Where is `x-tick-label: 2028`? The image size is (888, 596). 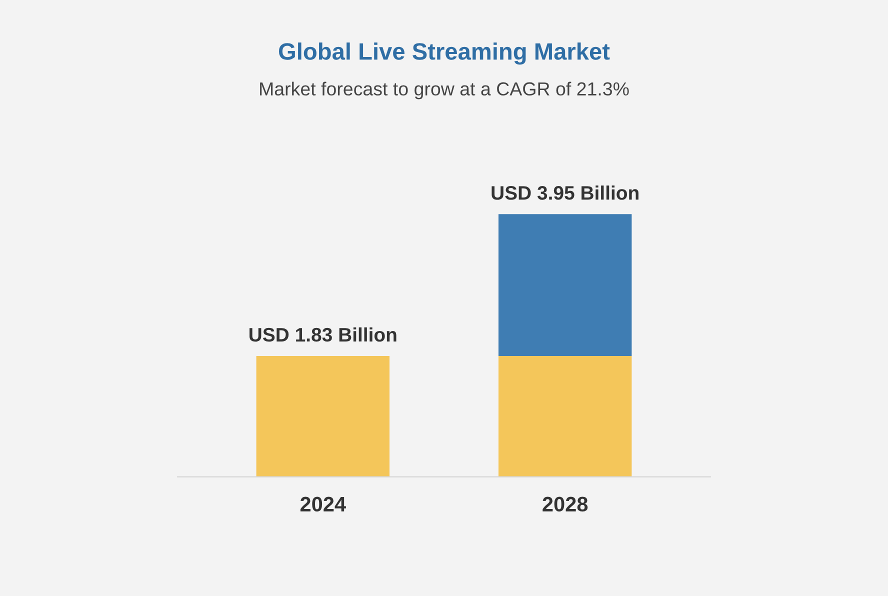 x-tick-label: 2028 is located at coordinates (565, 504).